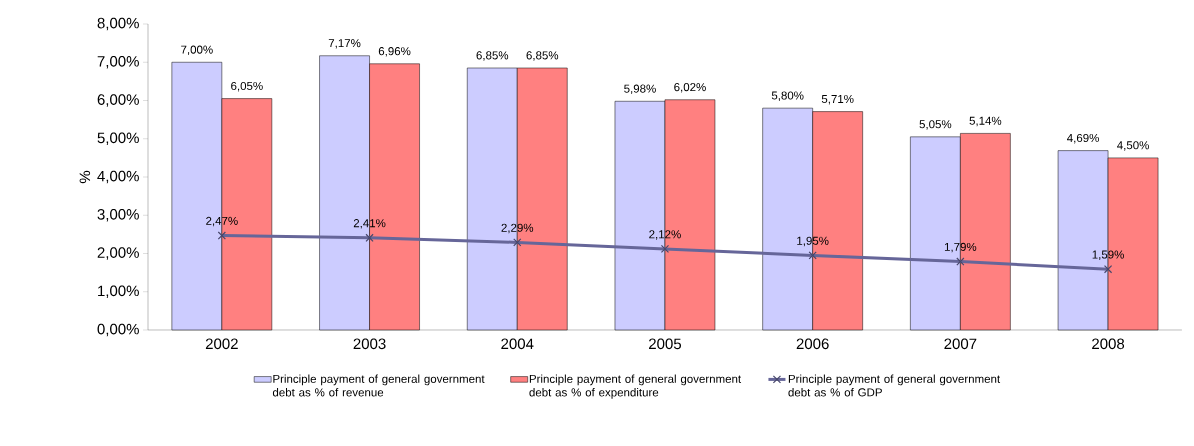 This screenshot has height=446, width=1194. I want to click on data-label: 5,98%, so click(640, 89).